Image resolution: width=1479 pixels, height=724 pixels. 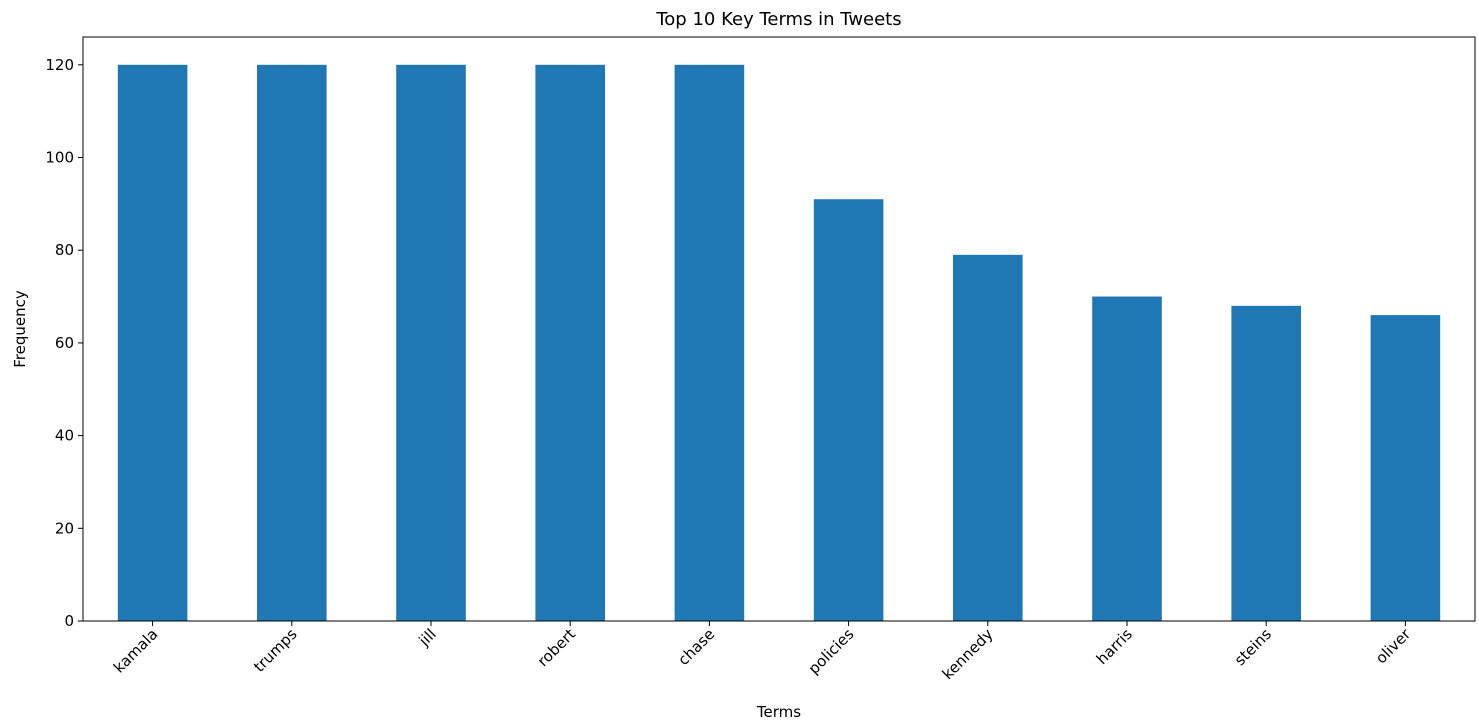 I want to click on y-axis: 0 20 40 60 80 100 120, so click(x=64, y=343).